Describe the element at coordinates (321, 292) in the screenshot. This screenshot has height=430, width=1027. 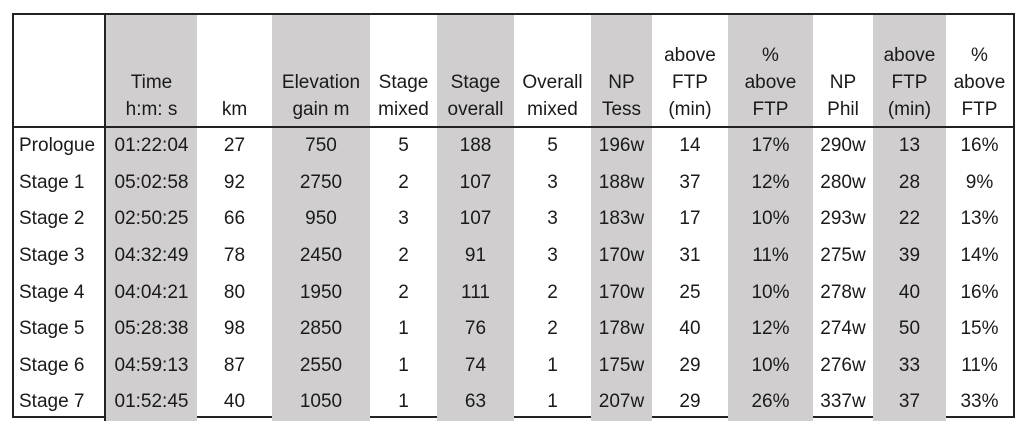
I see `table-cell: 1950` at that location.